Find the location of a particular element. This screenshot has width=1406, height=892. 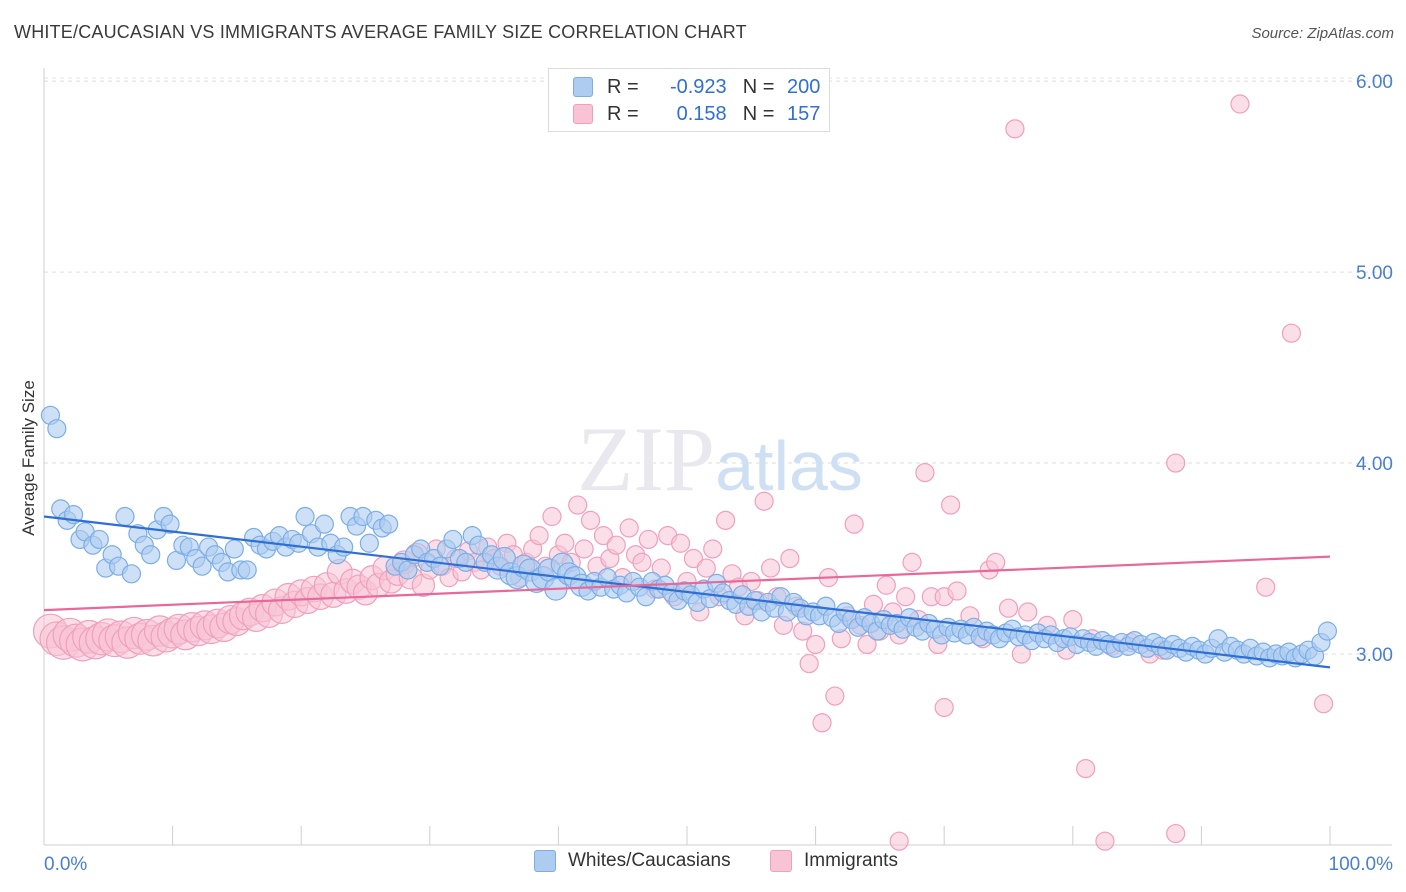

legend-r-value-immigrants: 0.158 is located at coordinates (701, 113).